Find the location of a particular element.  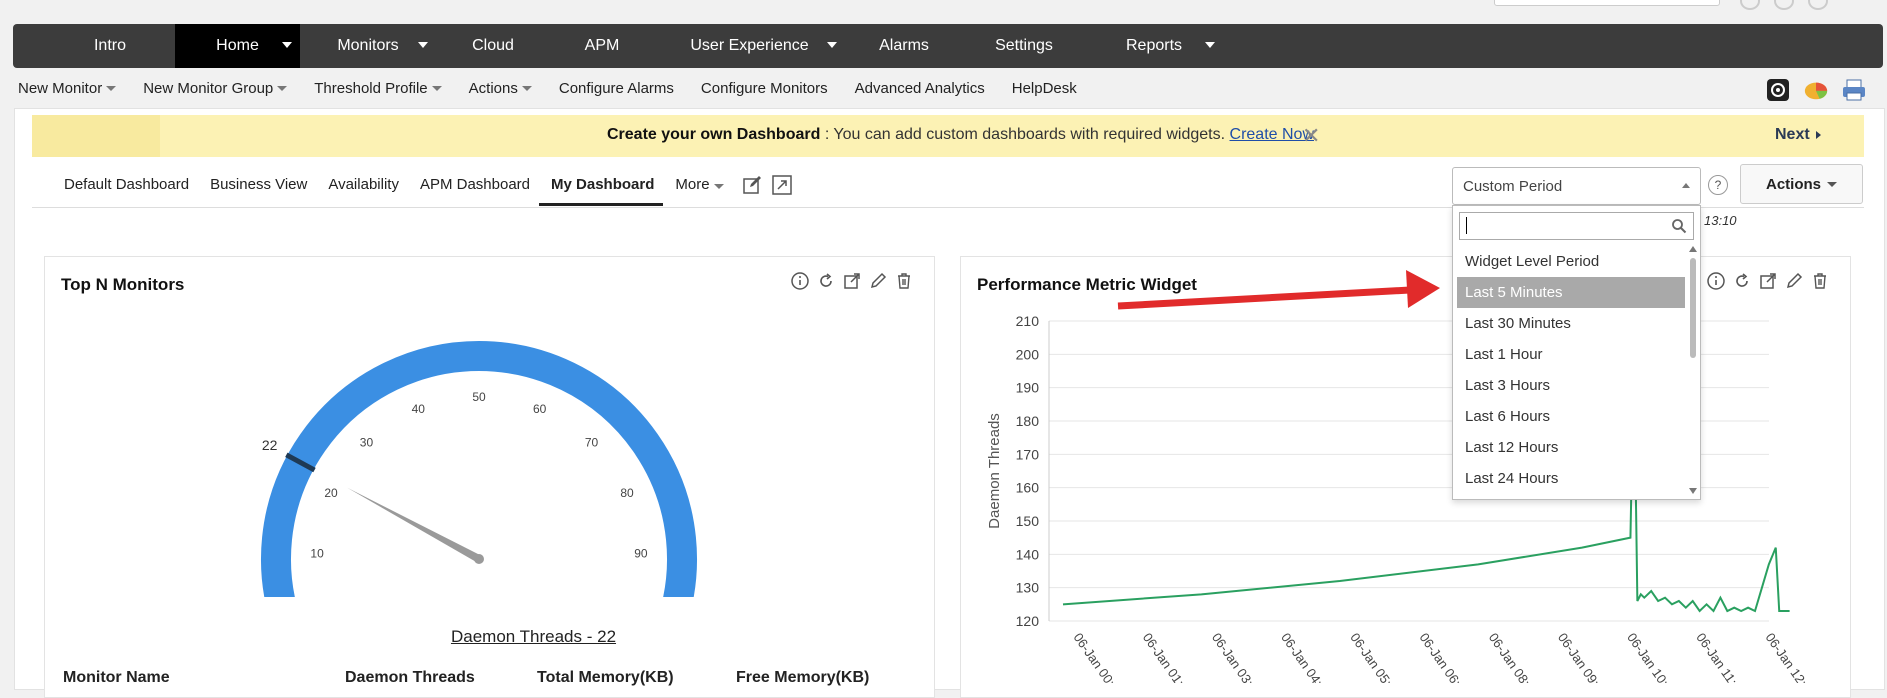

subnav-label: Configure Alarms is located at coordinates (616, 88).